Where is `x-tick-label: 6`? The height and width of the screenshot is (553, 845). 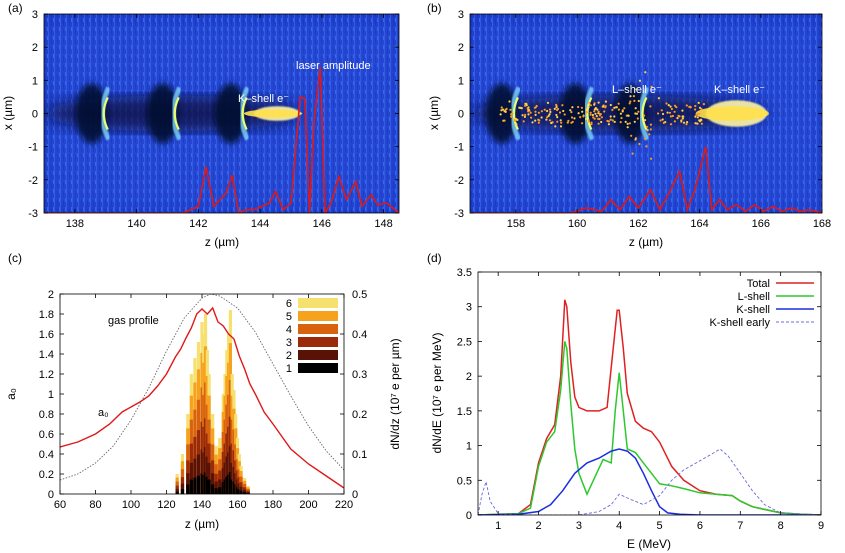
x-tick-label: 6 is located at coordinates (700, 526).